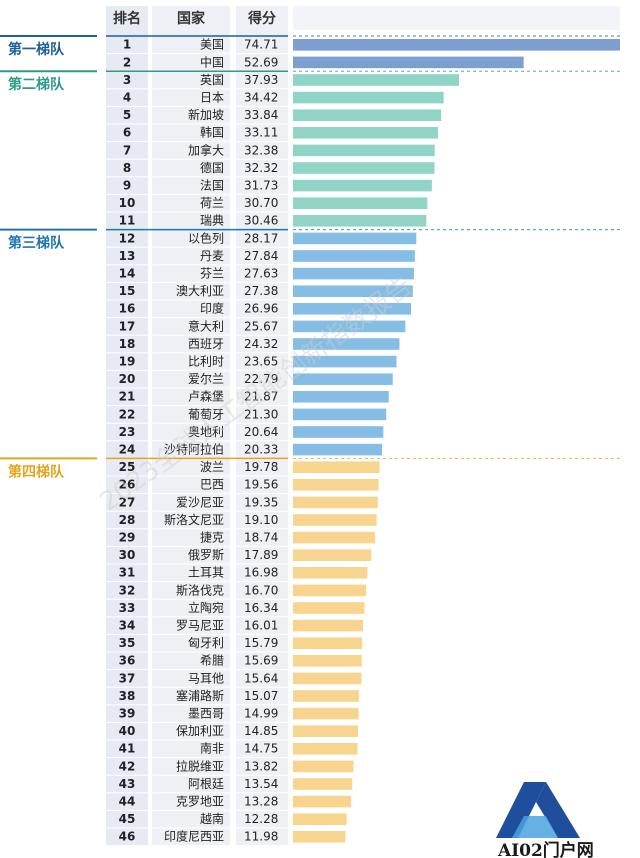 This screenshot has width=640, height=858. What do you see at coordinates (200, 589) in the screenshot?
I see `country-label: 斯洛伐克` at bounding box center [200, 589].